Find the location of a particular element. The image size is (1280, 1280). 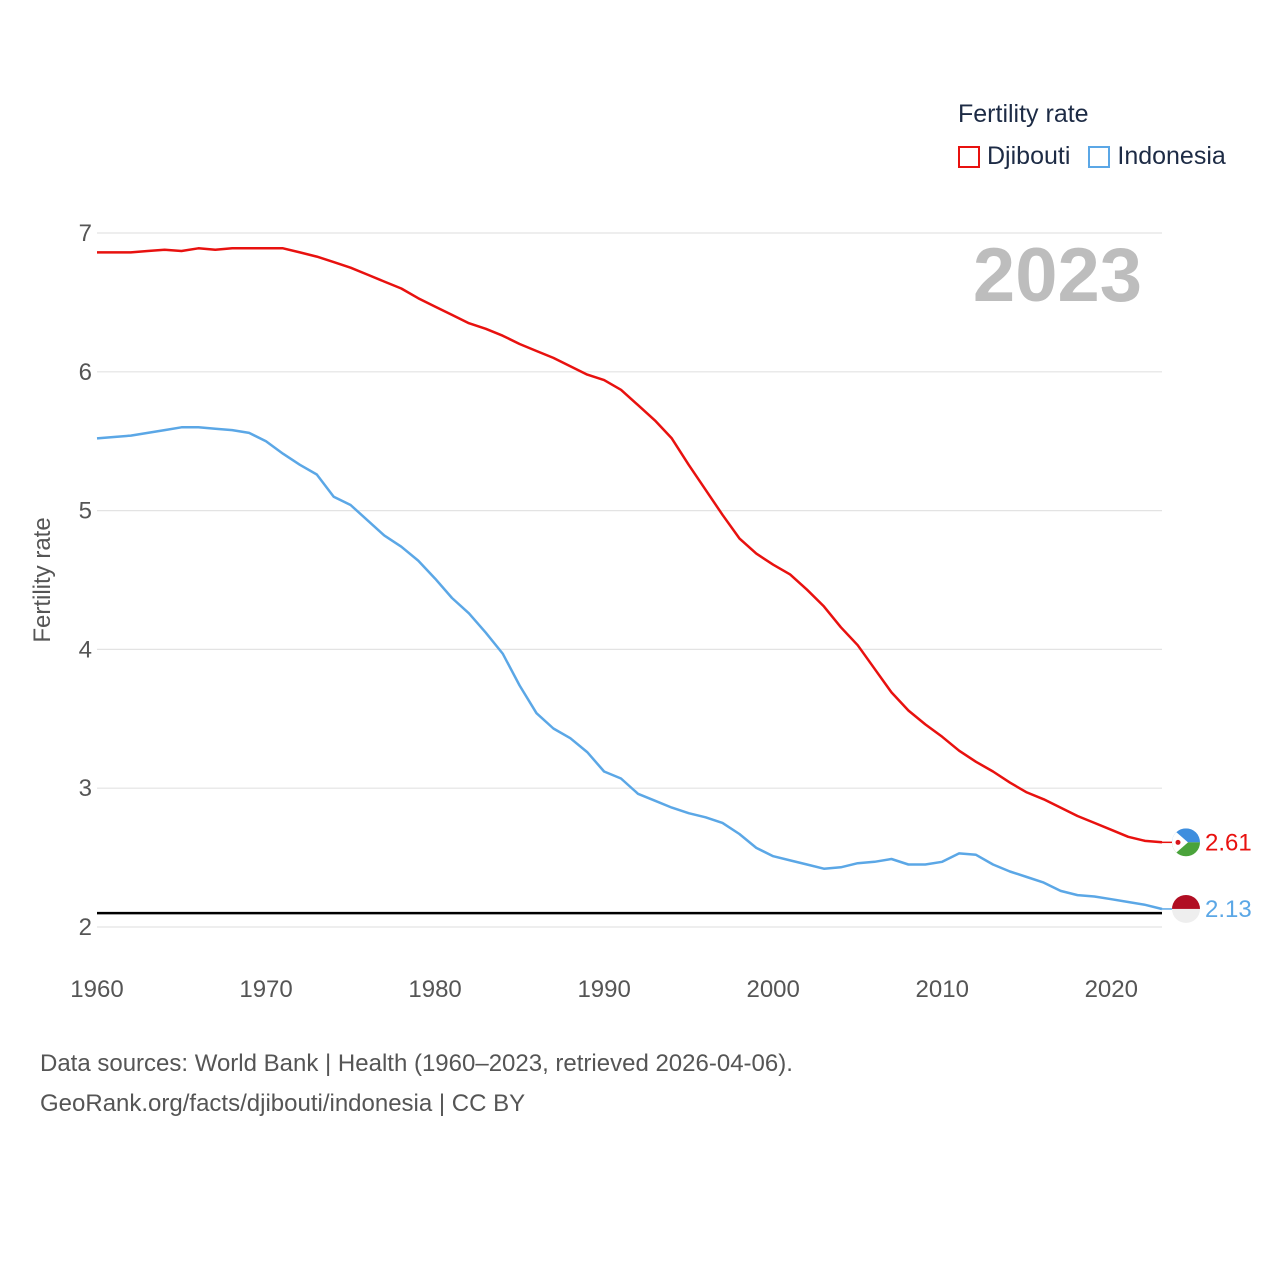

legend-swatch-indonesia is located at coordinates (1099, 156).